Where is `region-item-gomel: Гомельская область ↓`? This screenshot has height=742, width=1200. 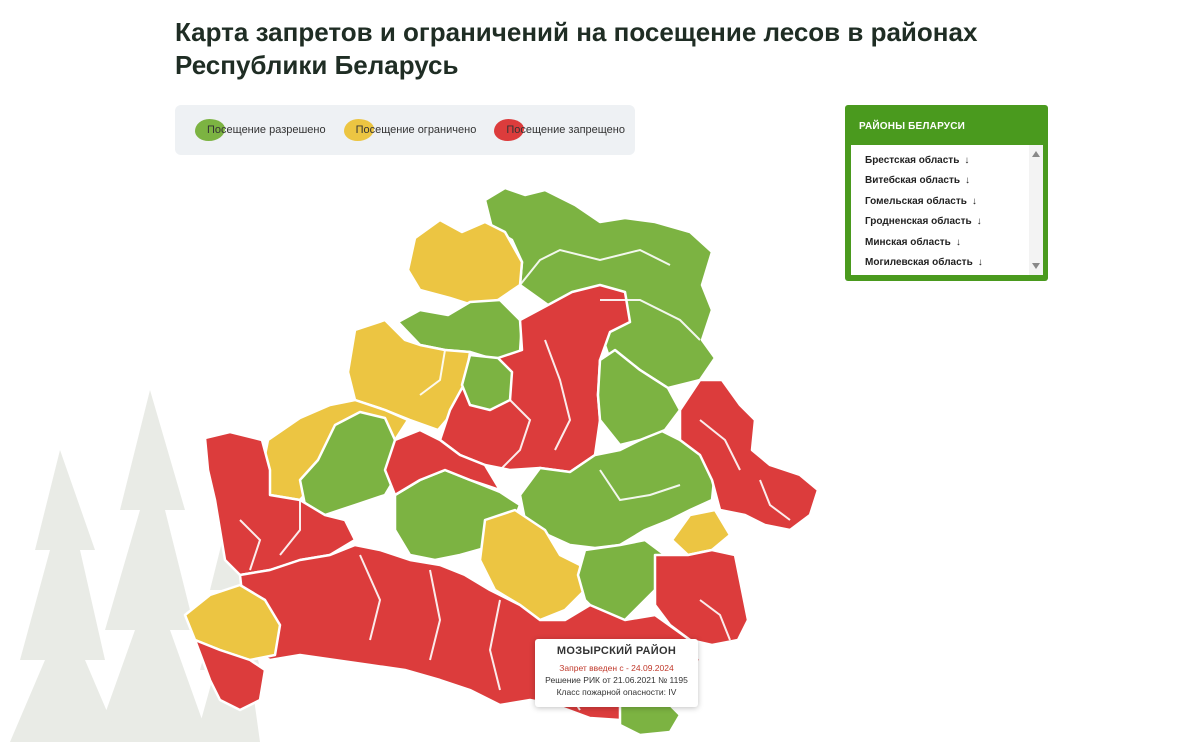 region-item-gomel: Гомельская область ↓ is located at coordinates (954, 202).